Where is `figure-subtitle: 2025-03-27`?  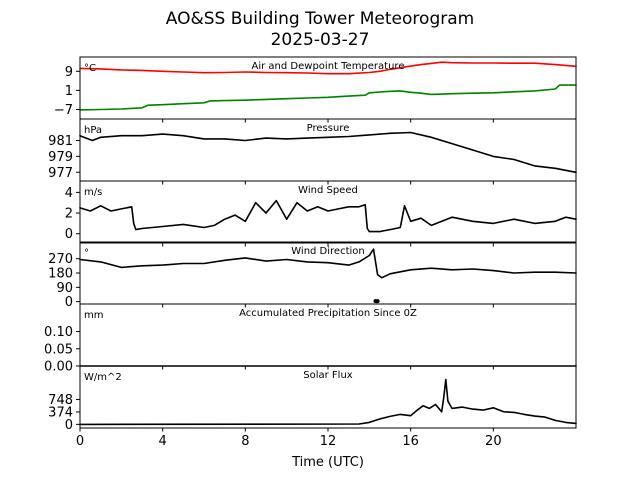 figure-subtitle: 2025-03-27 is located at coordinates (320, 40).